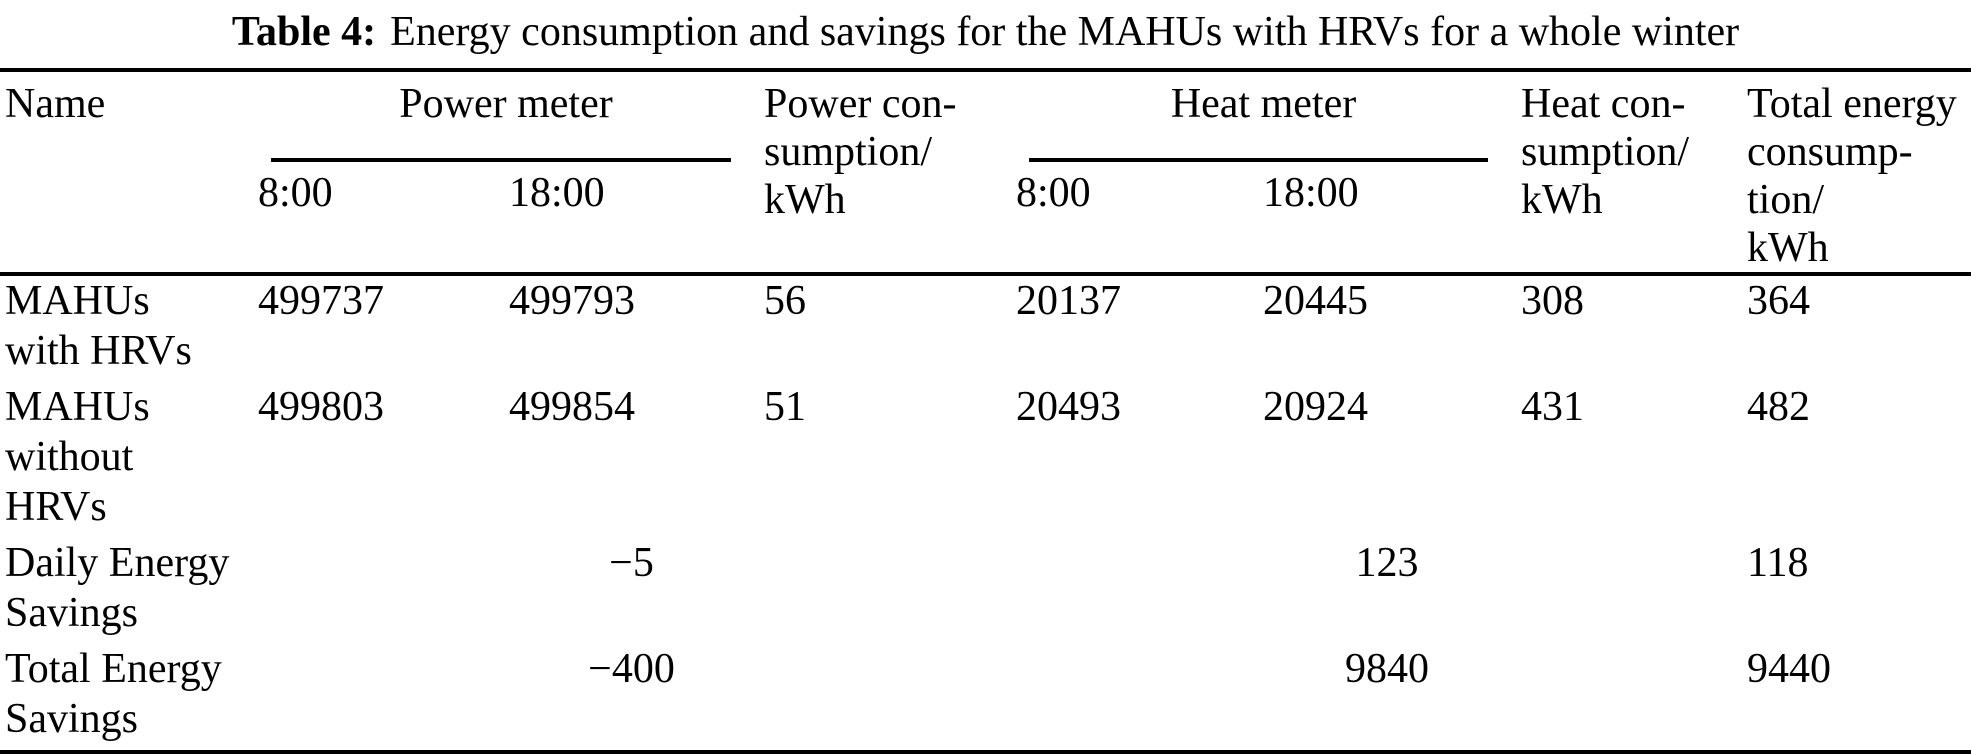  Describe the element at coordinates (631, 563) in the screenshot. I see `cell-power-1800: −5` at that location.